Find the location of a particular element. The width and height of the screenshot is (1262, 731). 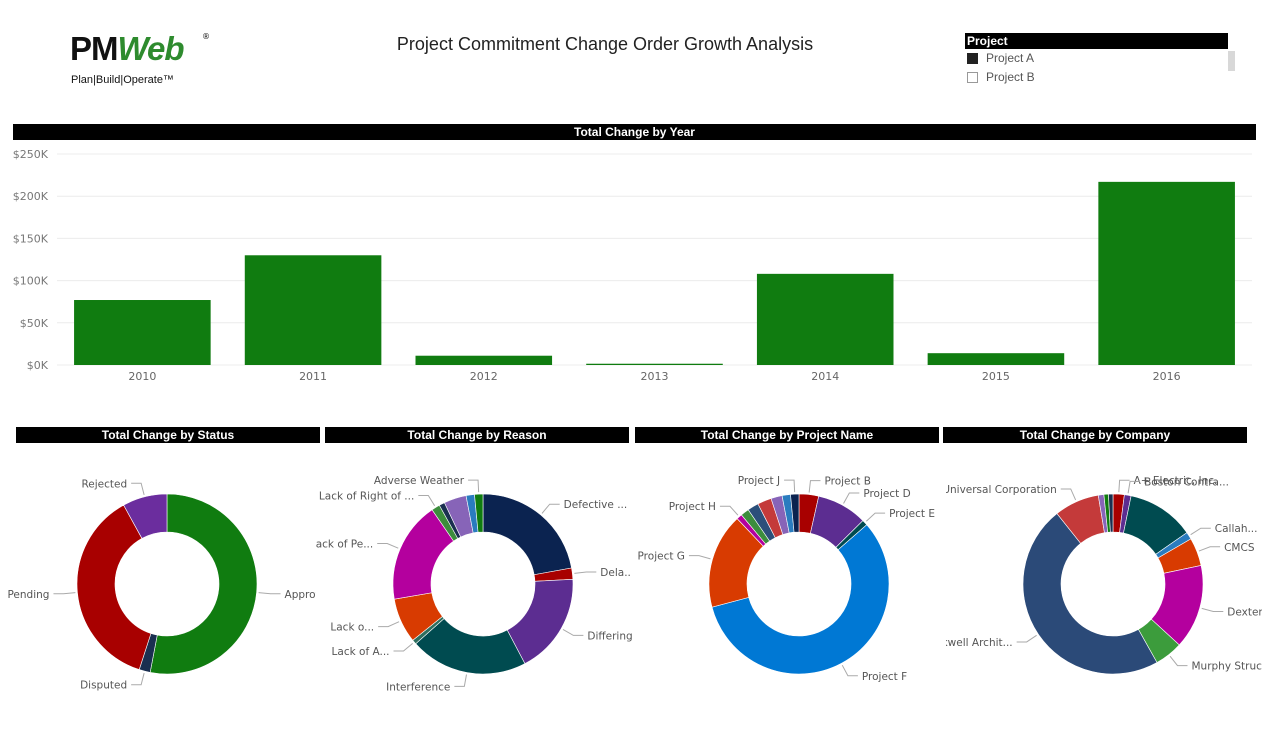

y-tick-label: $150K is located at coordinates (31, 238).